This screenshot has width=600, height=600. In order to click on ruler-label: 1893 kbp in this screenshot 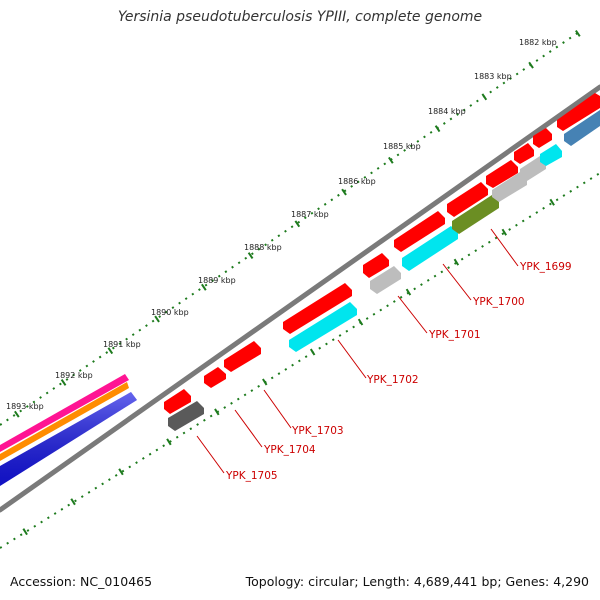, I will do `click(25, 406)`.